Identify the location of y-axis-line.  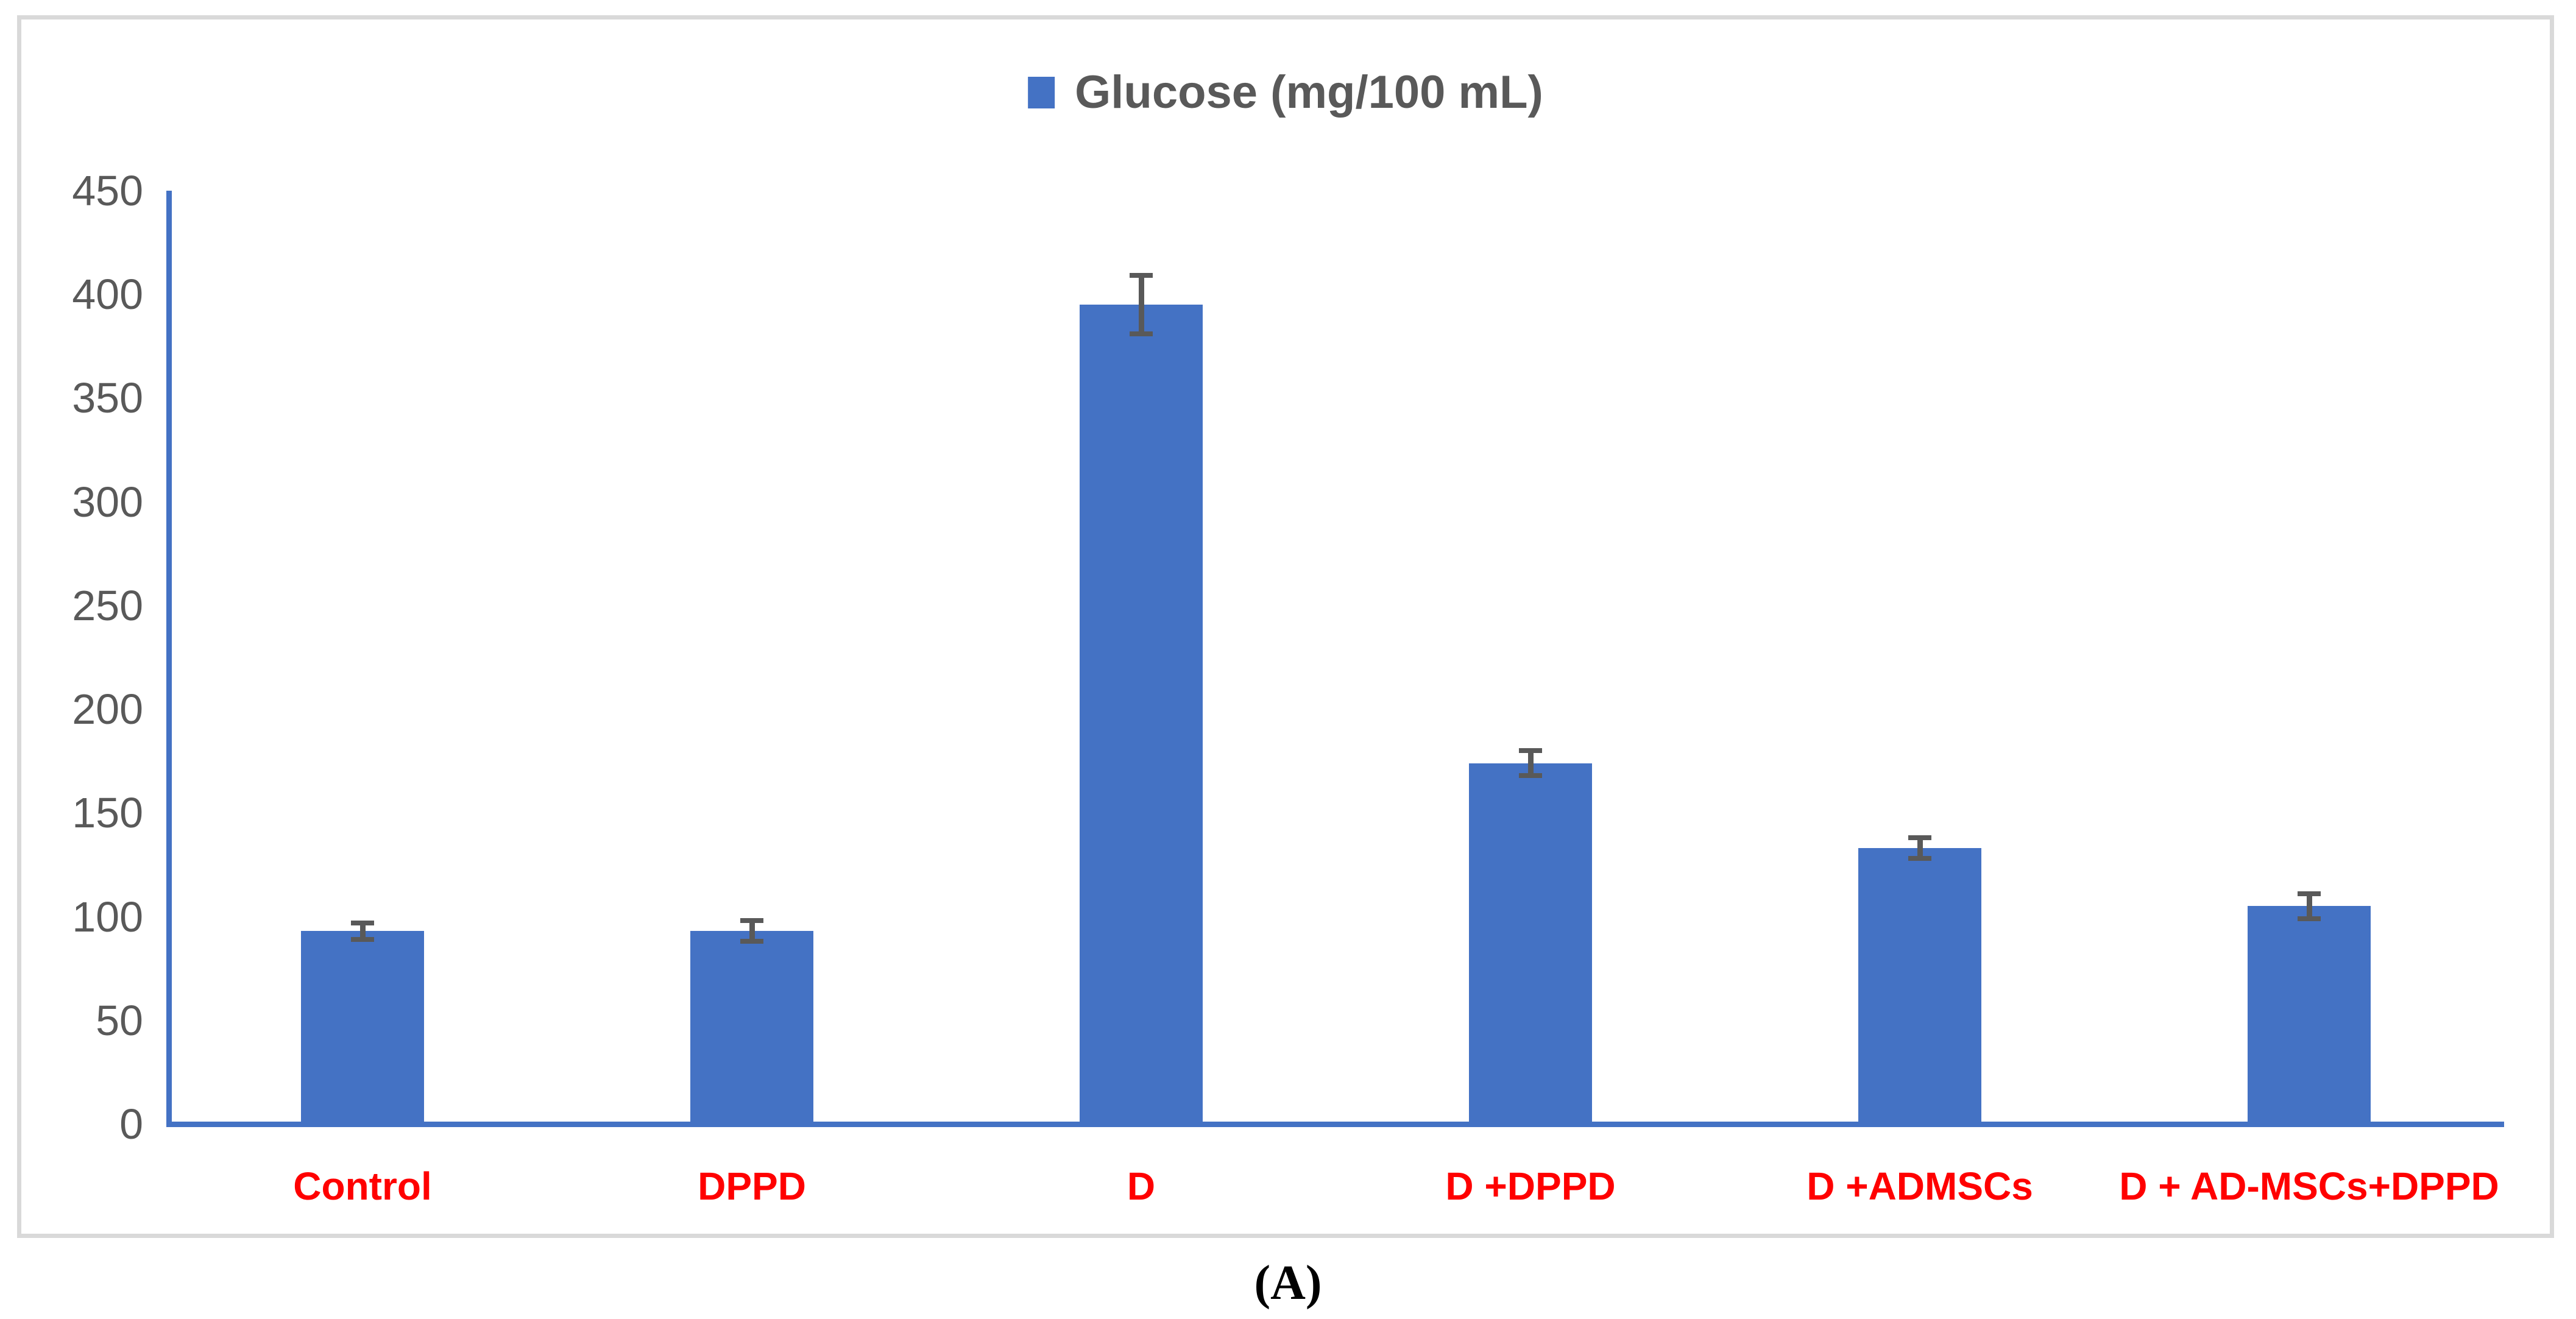
(169, 658).